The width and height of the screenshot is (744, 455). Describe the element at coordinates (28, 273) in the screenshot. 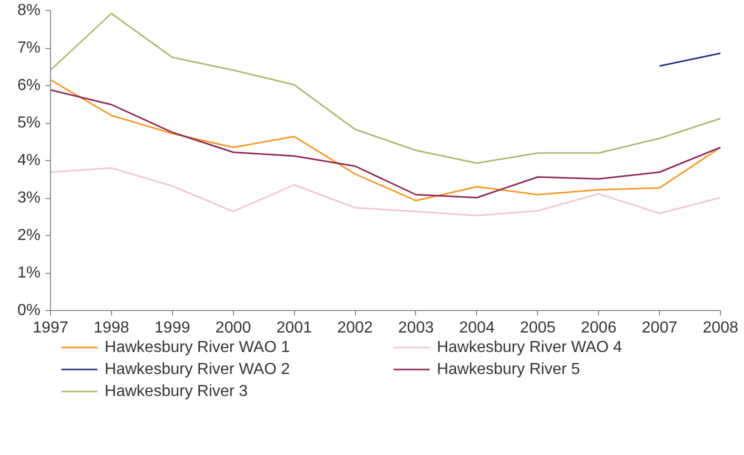

I see `y-tick-label: 1%` at that location.